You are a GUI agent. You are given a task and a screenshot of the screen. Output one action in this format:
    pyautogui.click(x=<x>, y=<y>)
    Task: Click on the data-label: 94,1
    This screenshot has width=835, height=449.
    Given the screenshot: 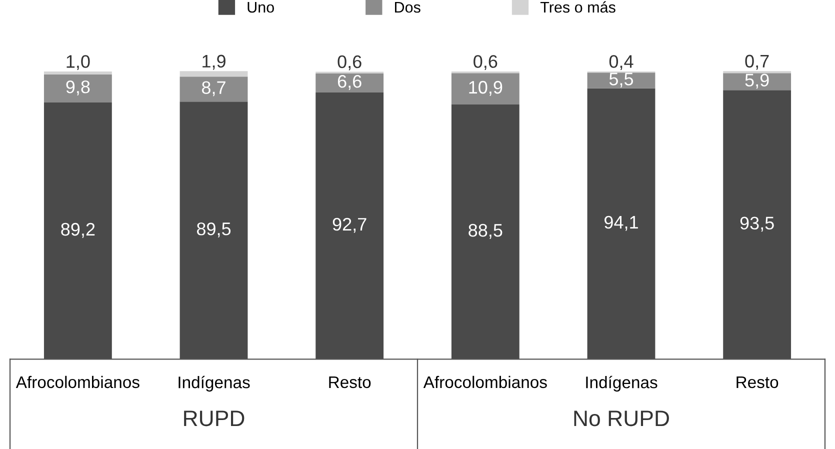 What is the action you would take?
    pyautogui.click(x=621, y=223)
    